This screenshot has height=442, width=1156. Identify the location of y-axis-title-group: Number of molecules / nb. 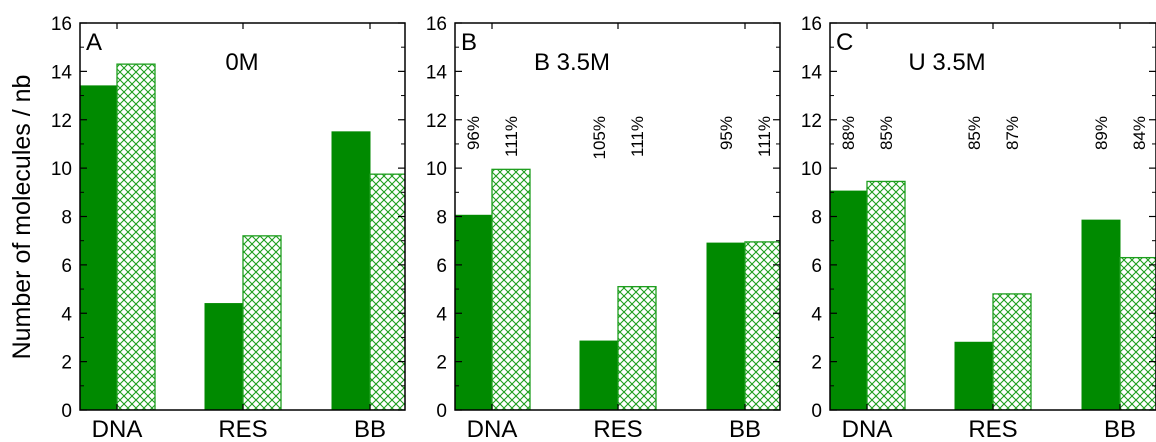
(22, 217).